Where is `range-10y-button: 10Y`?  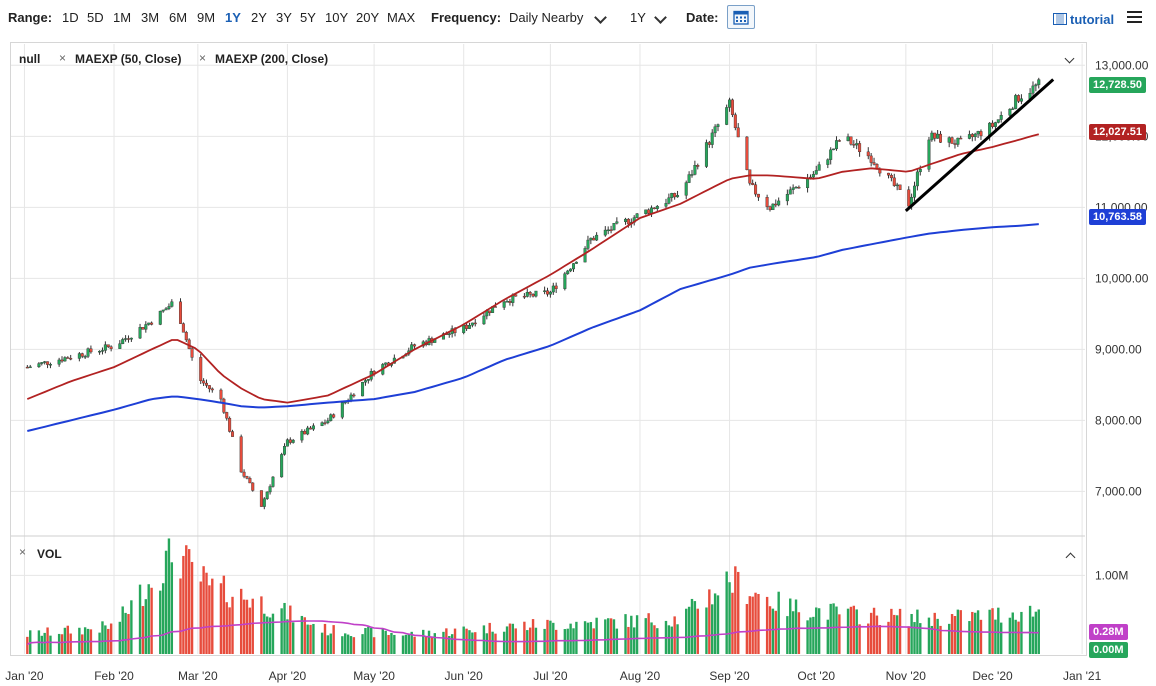
range-10y-button: 10Y is located at coordinates (337, 17).